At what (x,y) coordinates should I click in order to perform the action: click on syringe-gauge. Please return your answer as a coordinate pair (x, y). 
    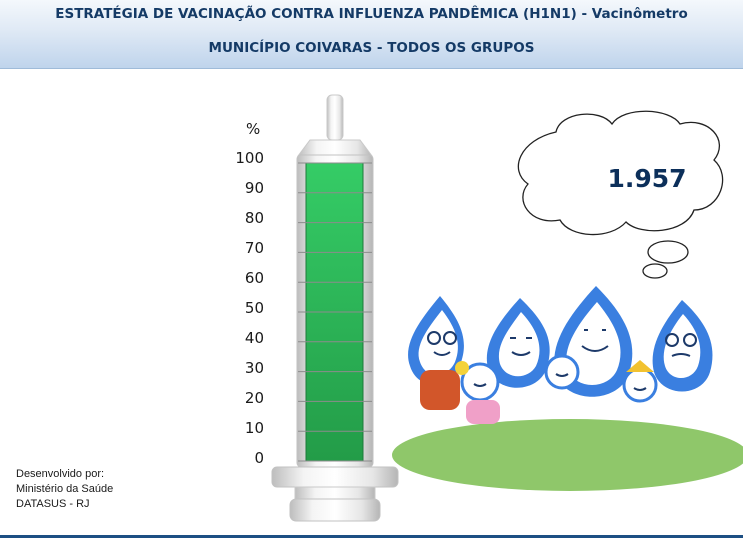
    Looking at the image, I should click on (335, 308).